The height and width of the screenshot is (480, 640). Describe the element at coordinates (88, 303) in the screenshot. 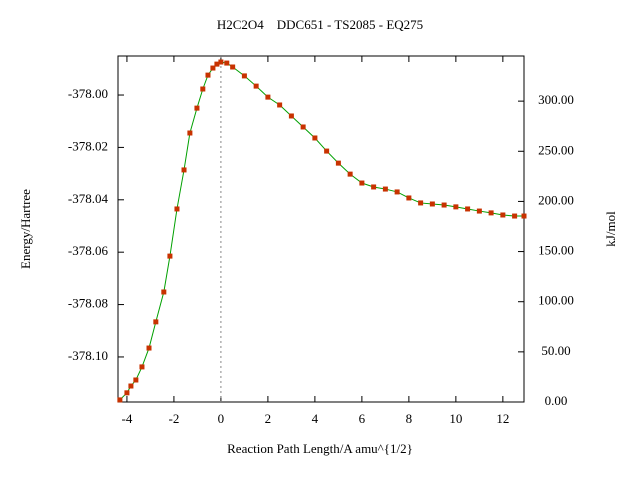

I see `y-tick-label: -378.08` at that location.